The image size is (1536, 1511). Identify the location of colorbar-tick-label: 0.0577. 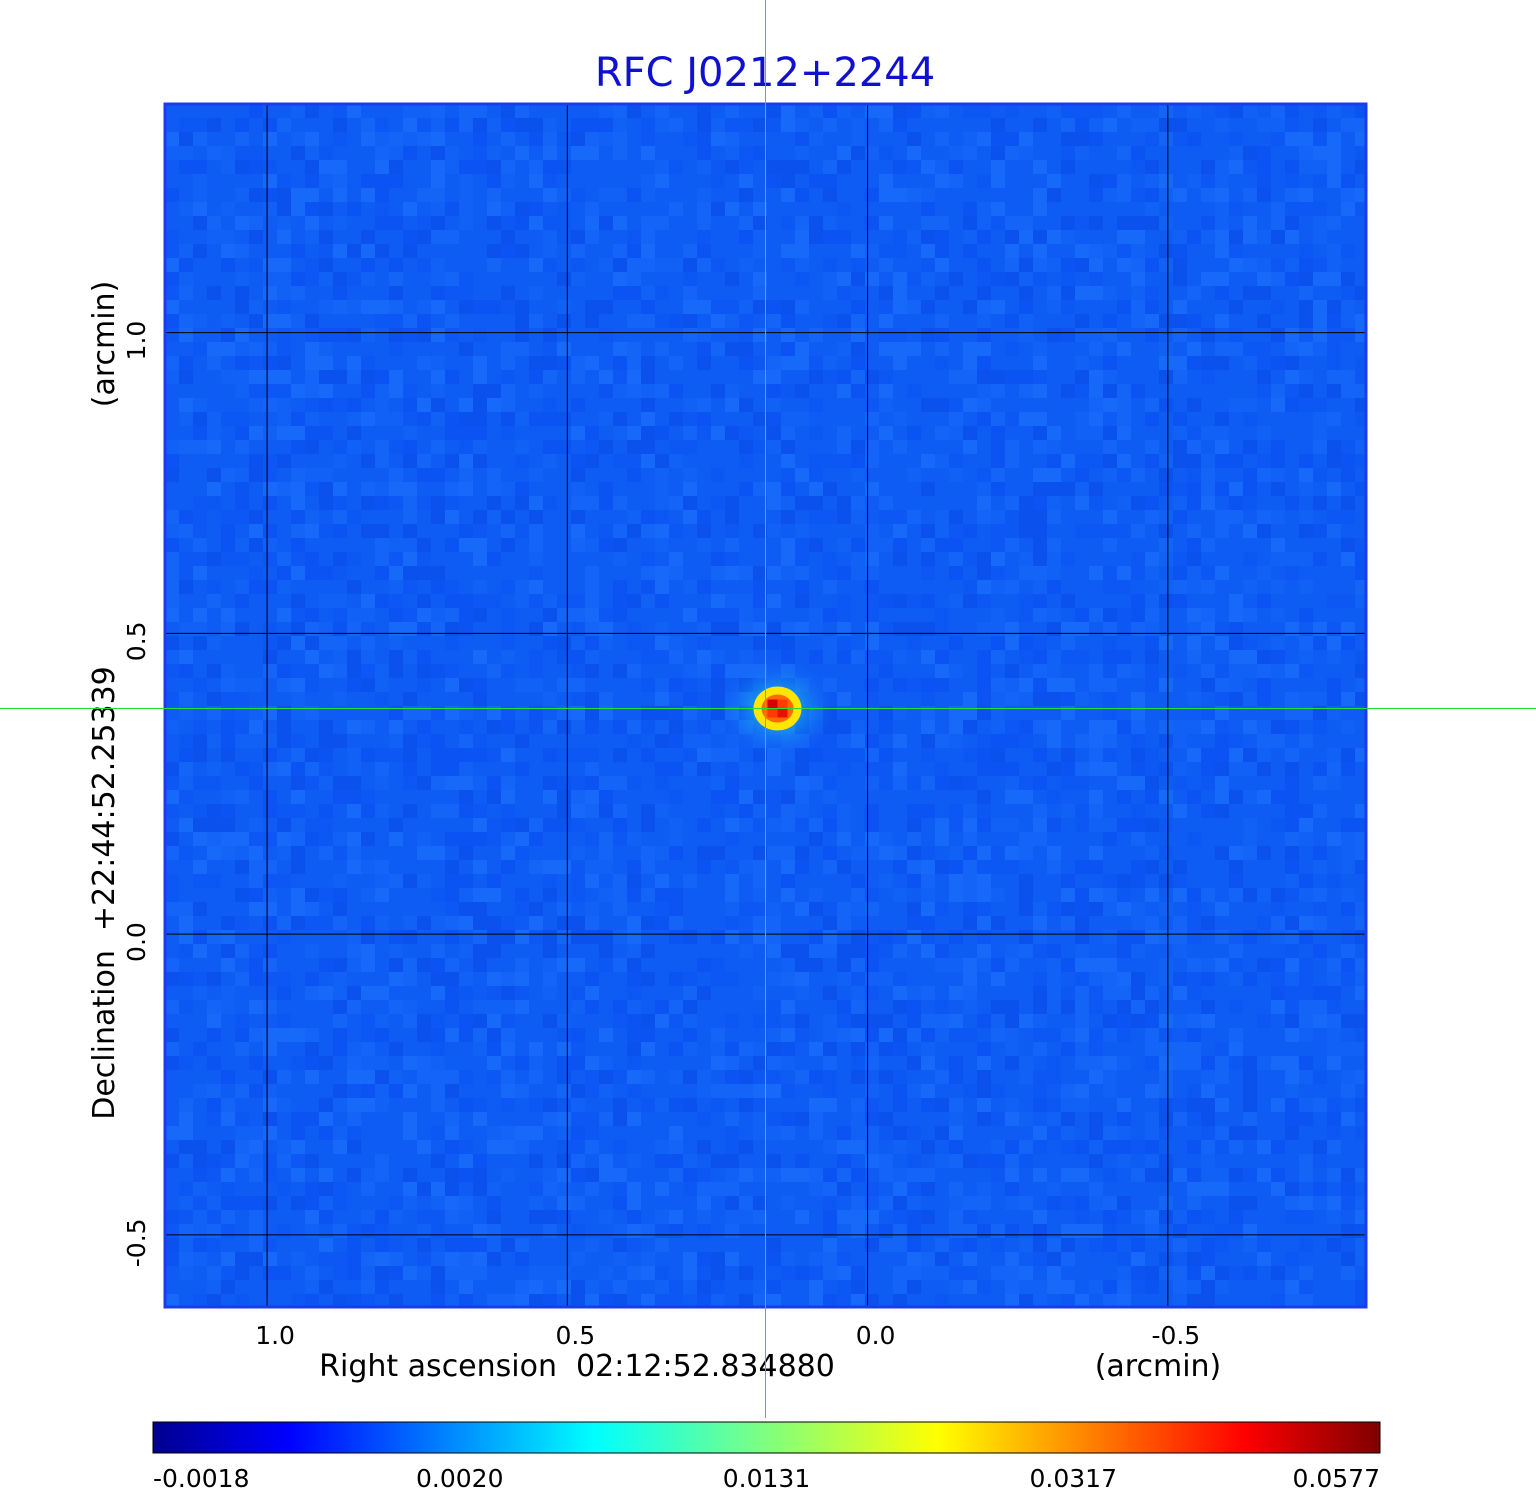
(1336, 1478).